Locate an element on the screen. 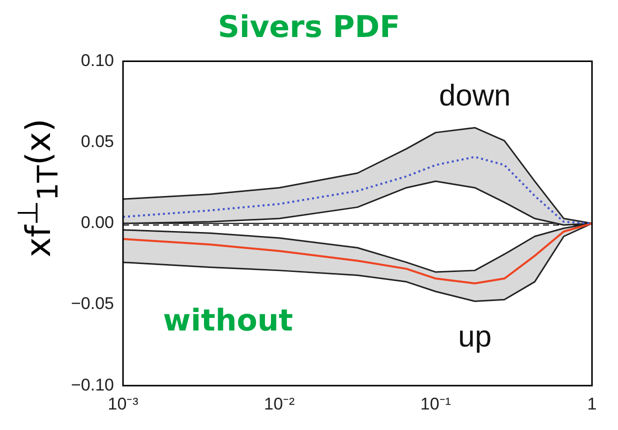  x-tick-label: 10⁻³ is located at coordinates (123, 404).